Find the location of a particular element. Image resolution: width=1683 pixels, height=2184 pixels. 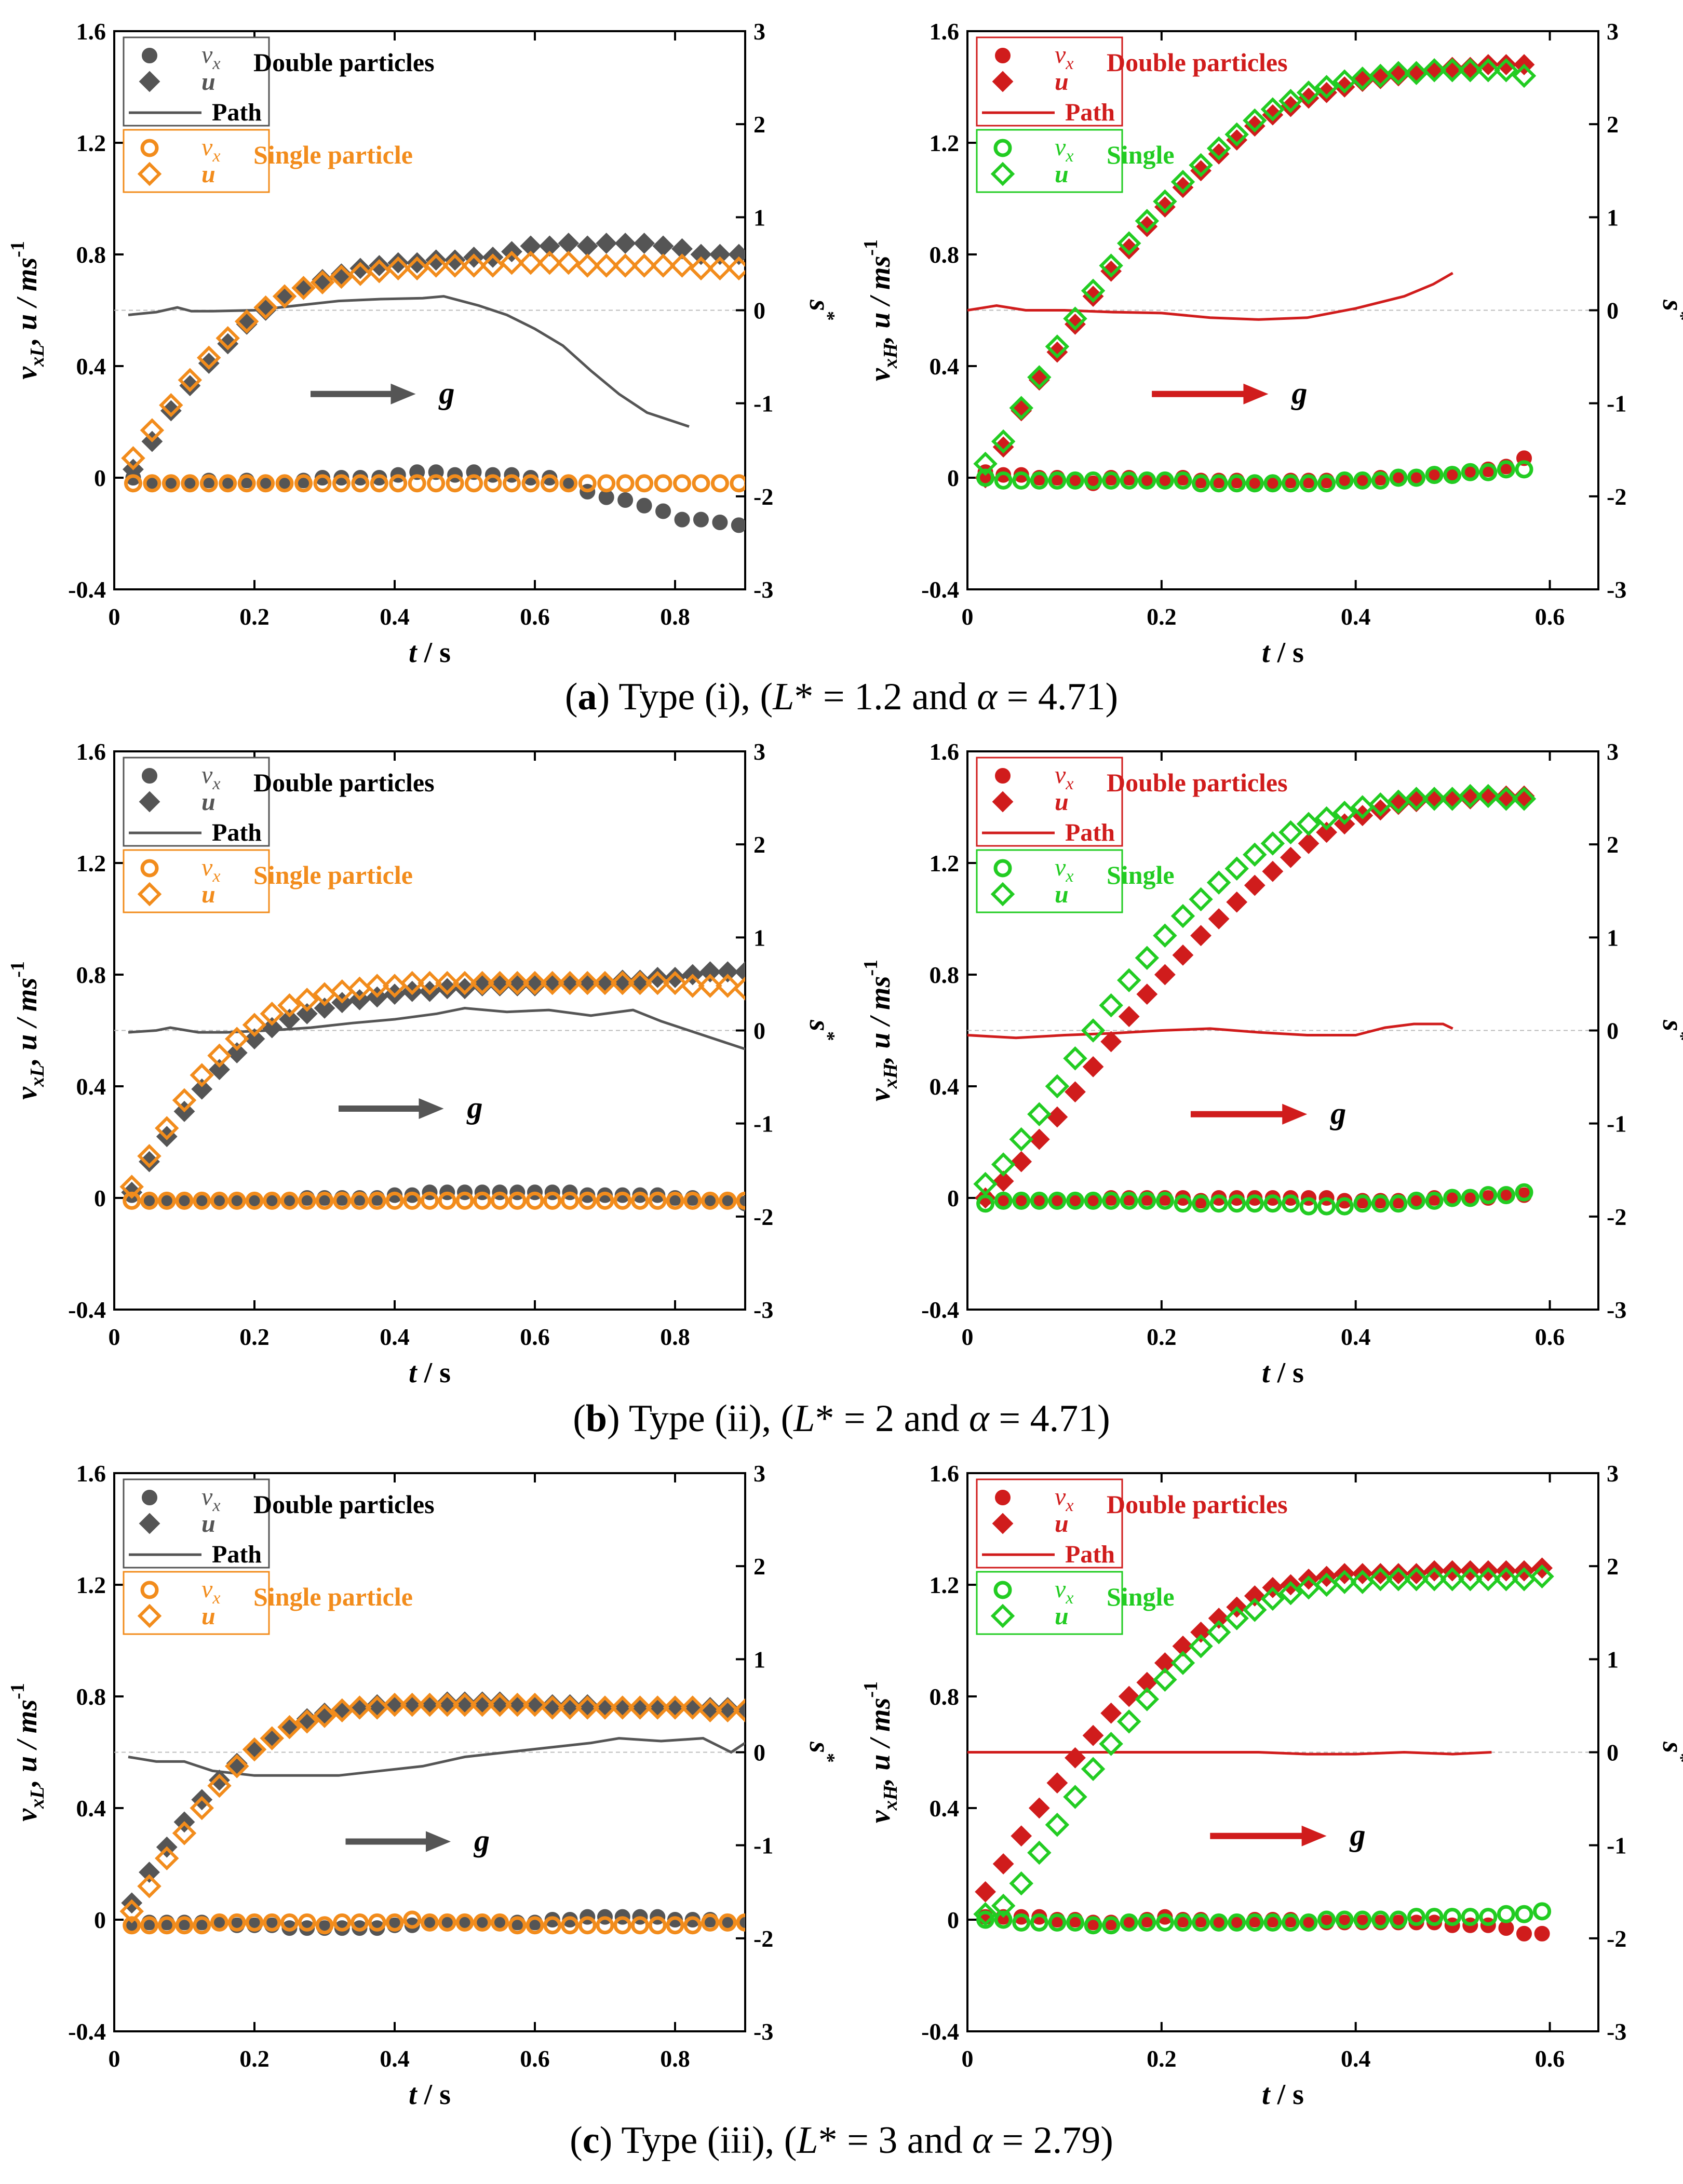

x-tick-label: 0.2 is located at coordinates (254, 2058).